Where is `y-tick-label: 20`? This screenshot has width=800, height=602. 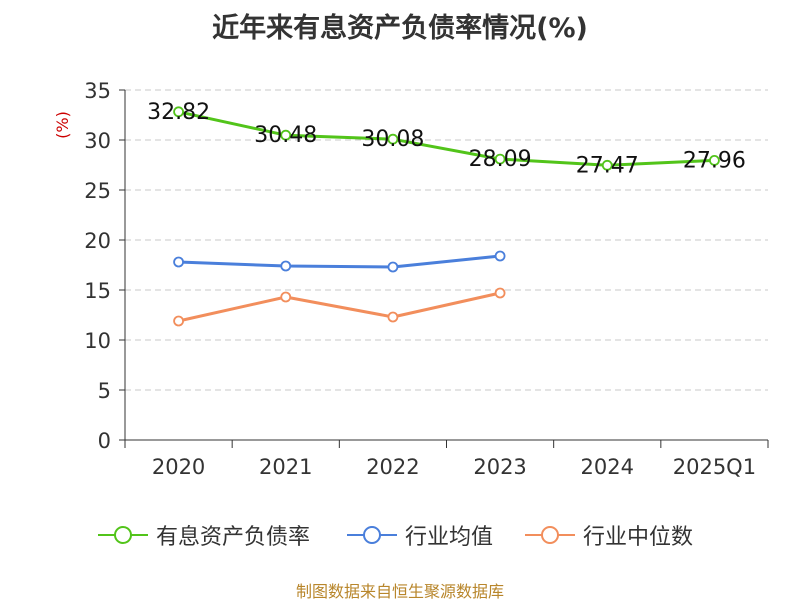
y-tick-label: 20 is located at coordinates (97, 241).